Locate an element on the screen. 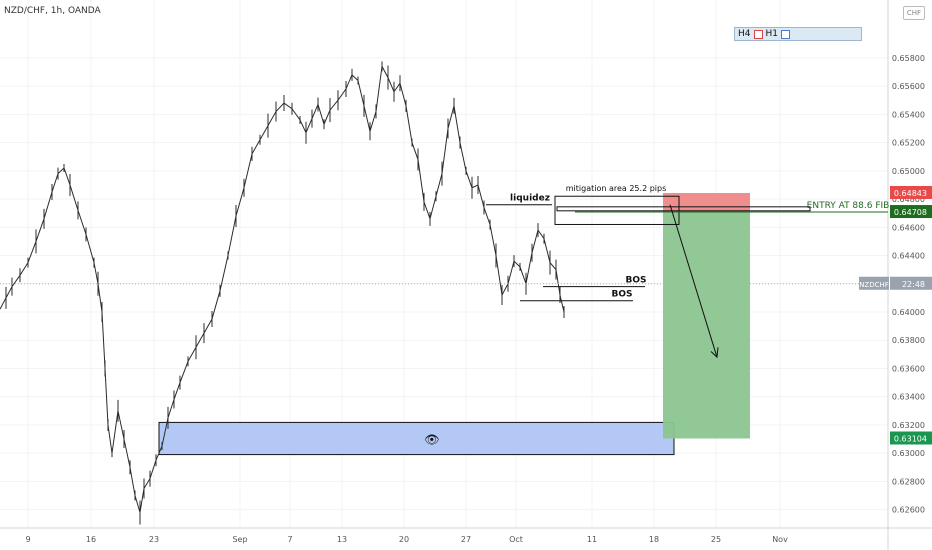 Image resolution: width=932 pixels, height=550 pixels. timeframe-h1-label: H1 is located at coordinates (772, 34).